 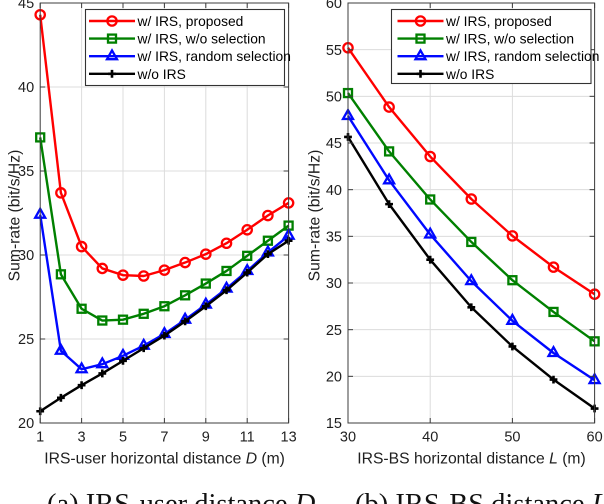 I want to click on svg-text: 5, so click(x=123, y=438).